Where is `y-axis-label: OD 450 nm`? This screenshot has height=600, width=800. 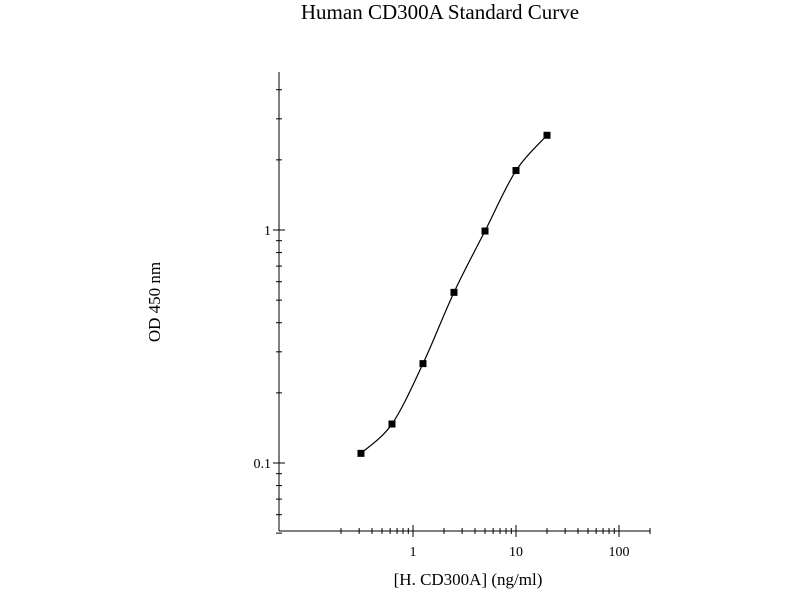
y-axis-label: OD 450 nm is located at coordinates (154, 302).